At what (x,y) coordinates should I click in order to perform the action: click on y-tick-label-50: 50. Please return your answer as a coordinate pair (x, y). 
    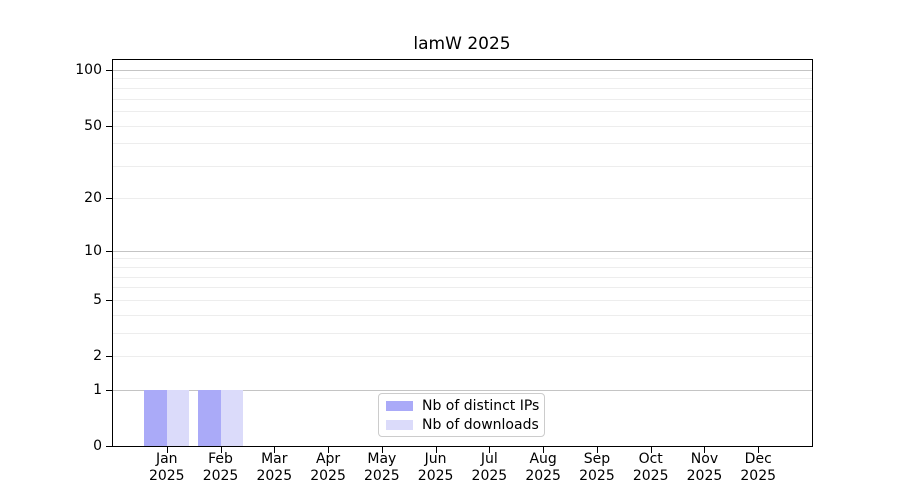
    Looking at the image, I should click on (93, 125).